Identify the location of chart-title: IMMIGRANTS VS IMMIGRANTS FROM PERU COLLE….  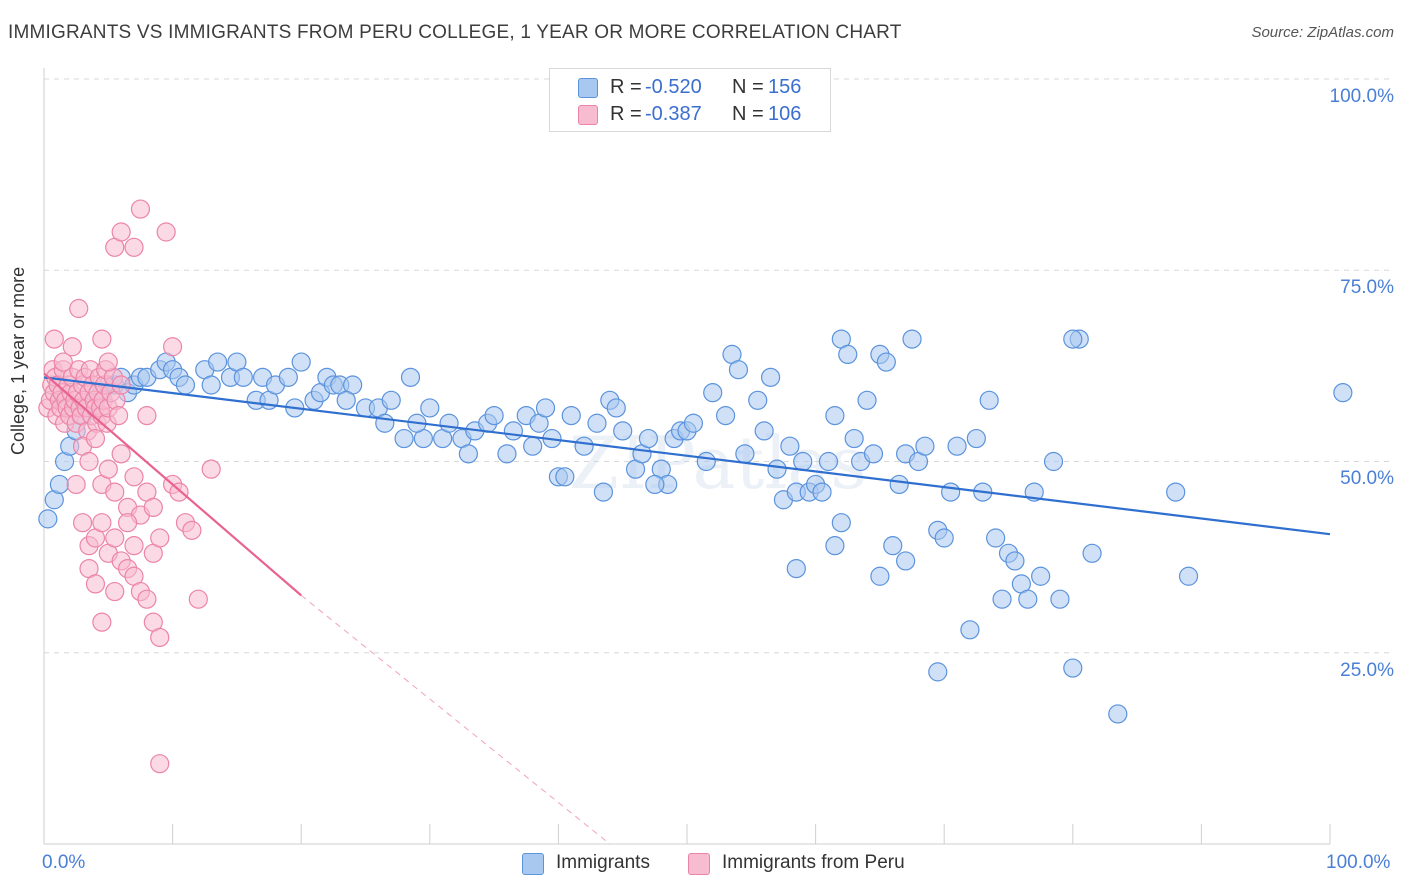
(455, 32).